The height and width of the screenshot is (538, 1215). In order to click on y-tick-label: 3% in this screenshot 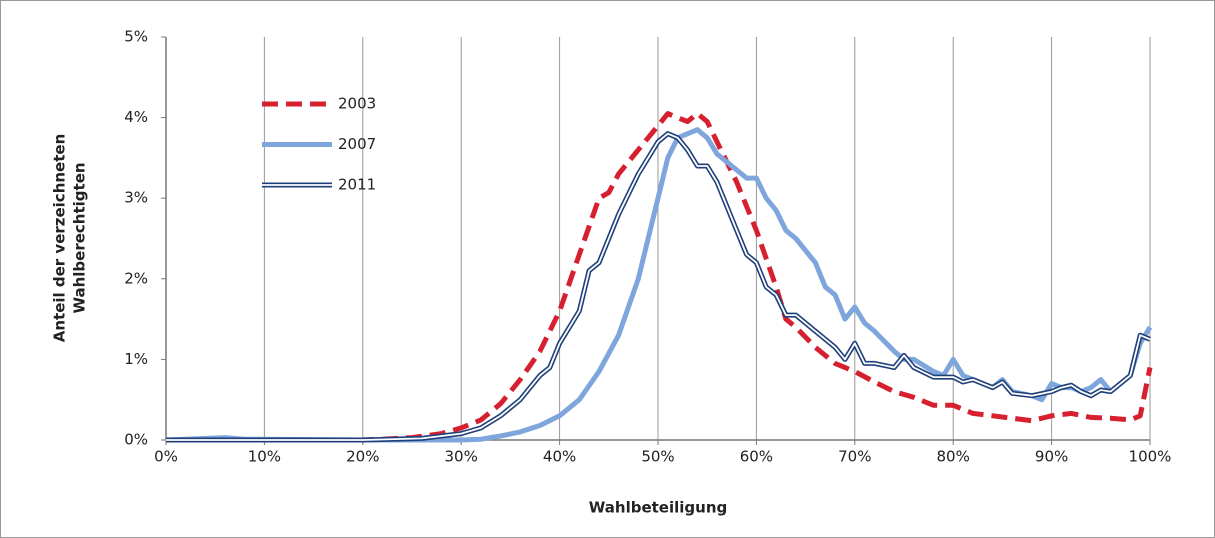, I will do `click(136, 198)`.